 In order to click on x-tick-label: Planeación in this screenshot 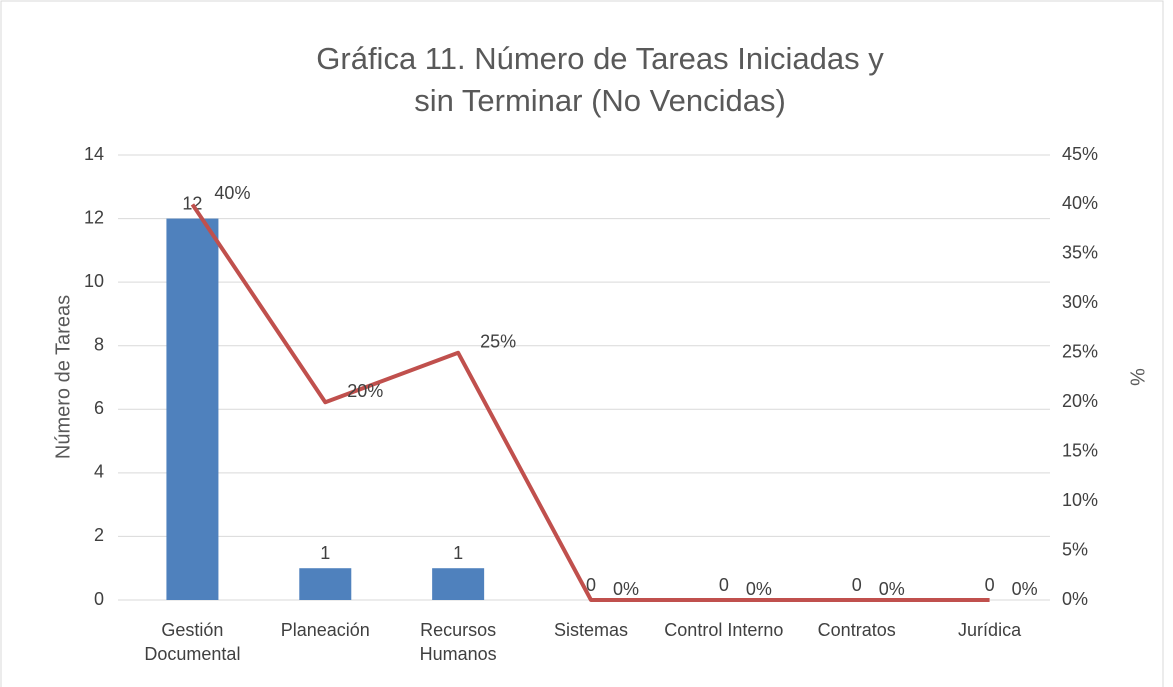, I will do `click(325, 630)`.